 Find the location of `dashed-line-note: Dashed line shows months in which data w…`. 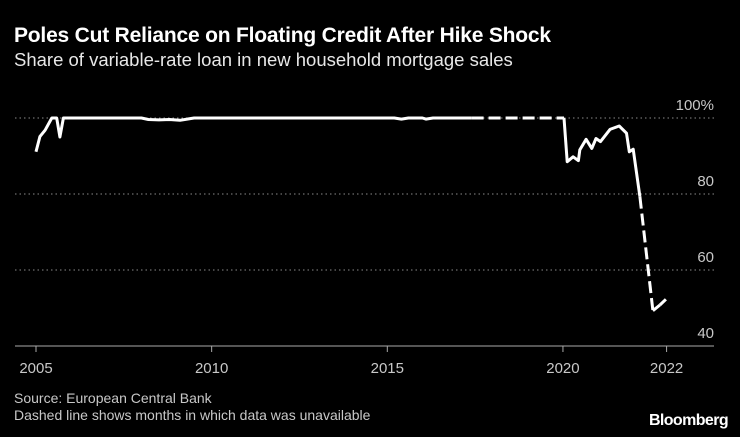

dashed-line-note: Dashed line shows months in which data w… is located at coordinates (192, 415).